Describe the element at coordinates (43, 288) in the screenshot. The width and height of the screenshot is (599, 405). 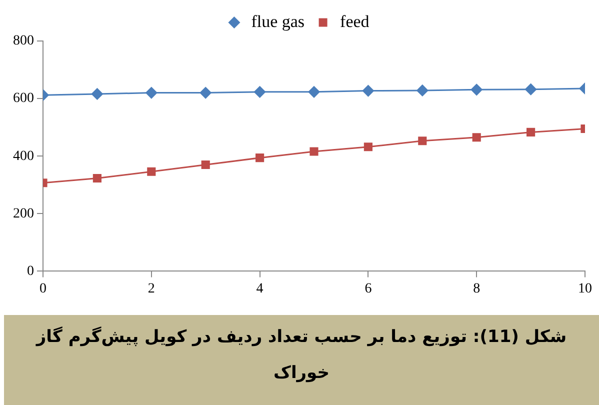
I see `x-tick-label: 0` at that location.